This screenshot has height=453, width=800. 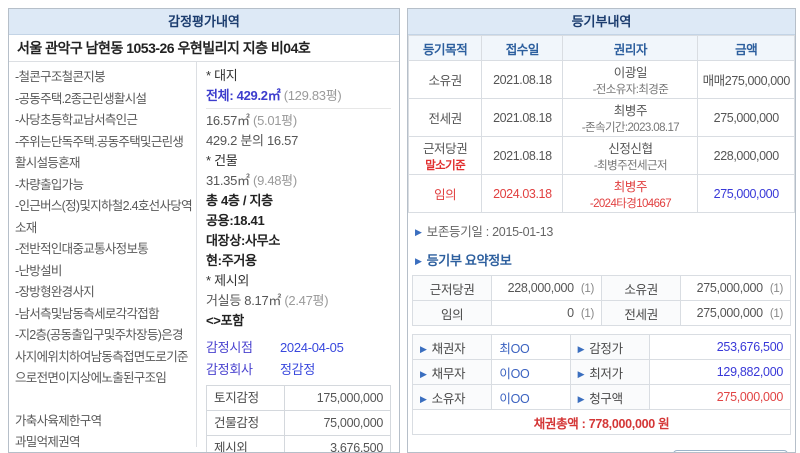 What do you see at coordinates (312, 348) in the screenshot?
I see `appraisal-date-value: 2024-04-05` at bounding box center [312, 348].